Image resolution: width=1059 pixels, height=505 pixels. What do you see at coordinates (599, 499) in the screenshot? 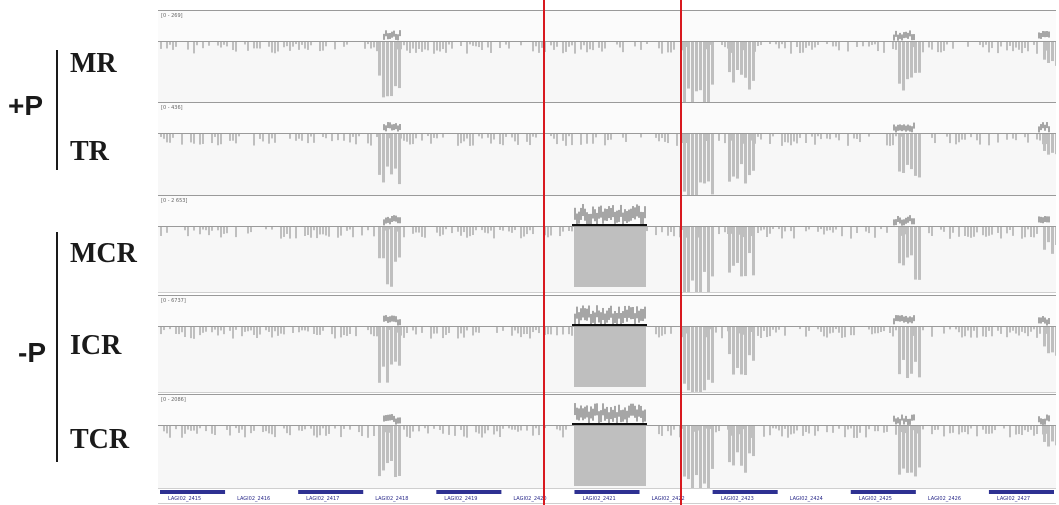
I see `gene-label: LAGI02_2421` at bounding box center [599, 499].